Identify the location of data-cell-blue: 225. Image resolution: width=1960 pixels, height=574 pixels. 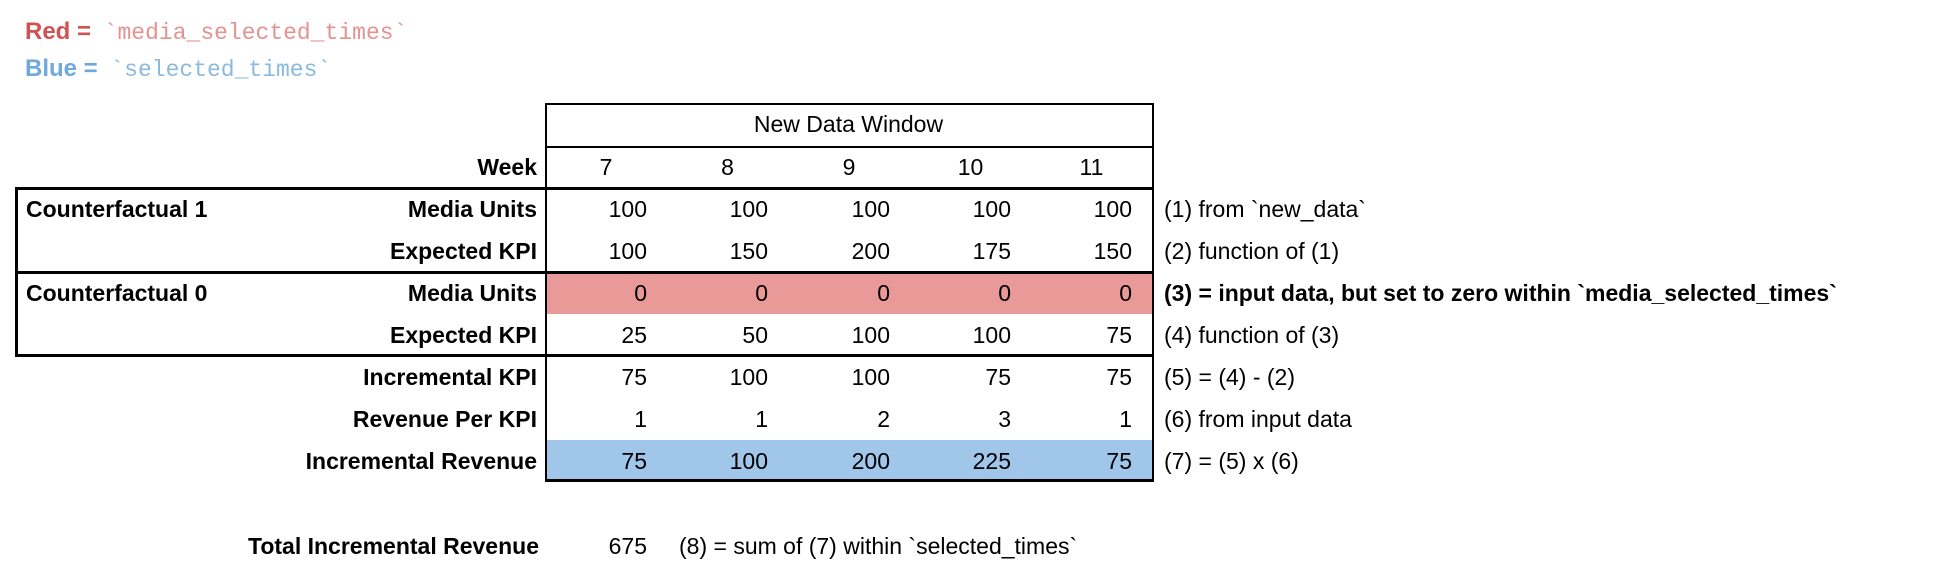
(970, 461).